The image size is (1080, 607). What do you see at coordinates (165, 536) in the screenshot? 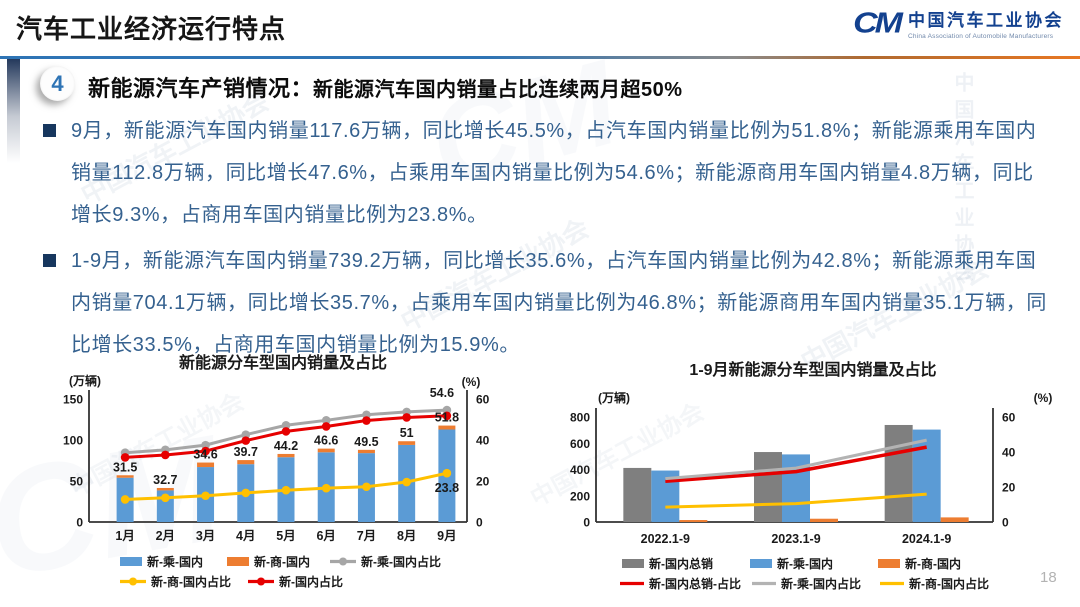
I see `x-category-label: 2月` at bounding box center [165, 536].